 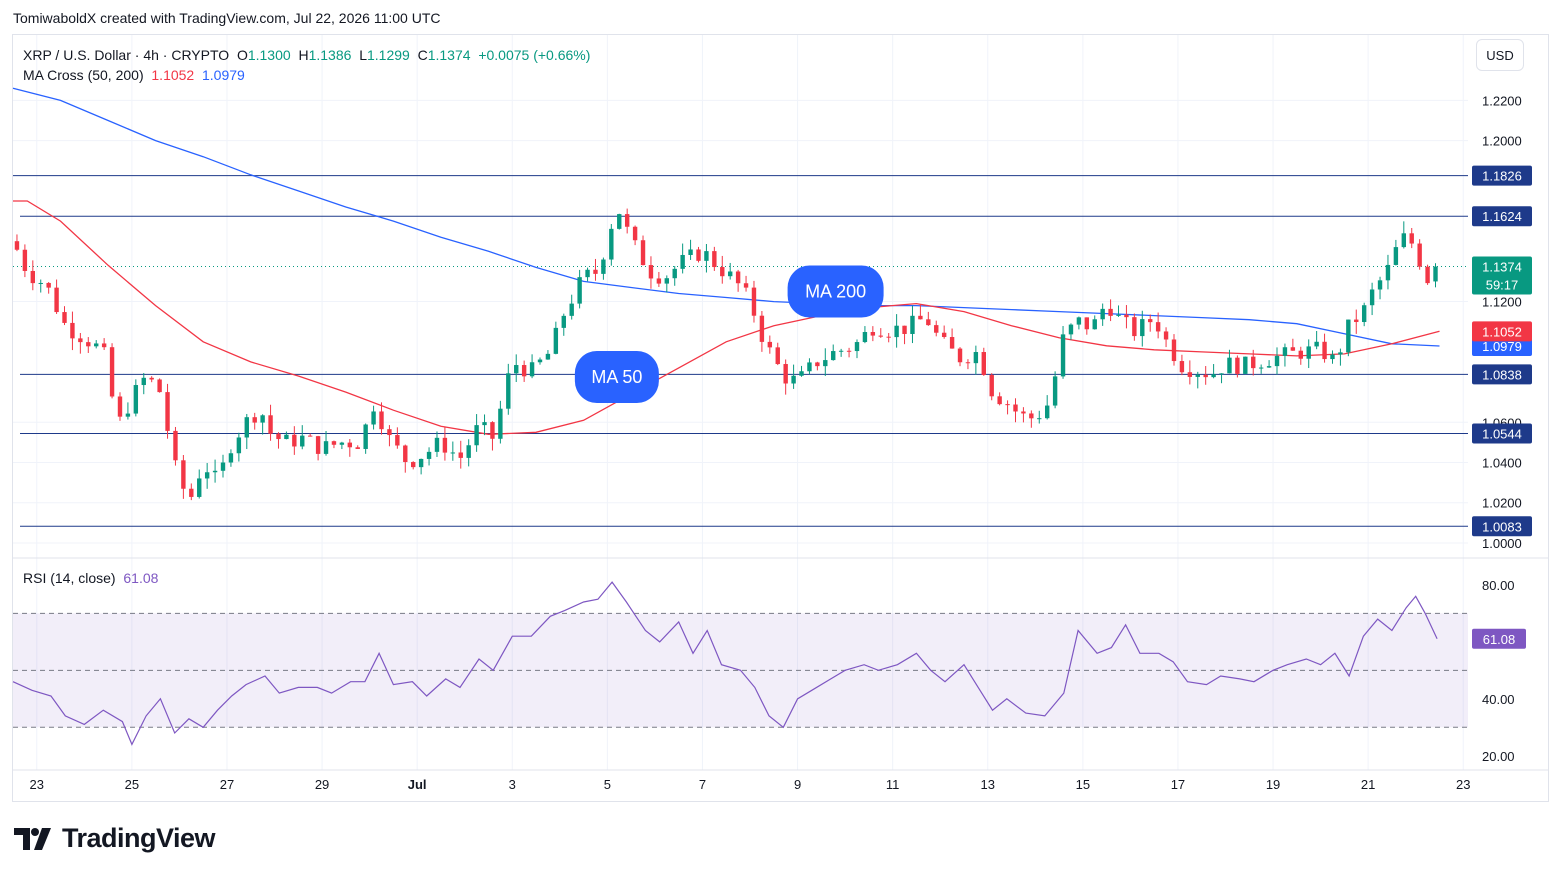 What do you see at coordinates (1502, 285) in the screenshot?
I see `last-price-countdown: 59:17` at bounding box center [1502, 285].